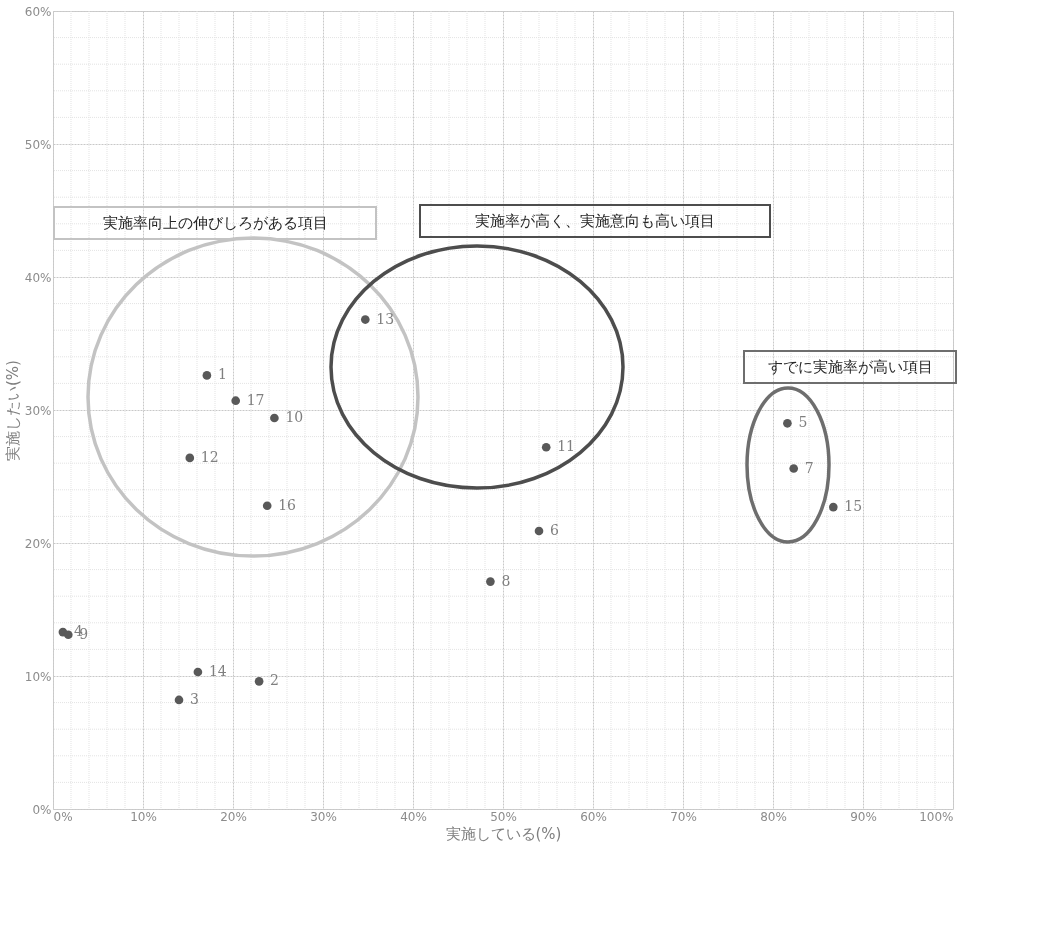 The image size is (1056, 927). What do you see at coordinates (323, 816) in the screenshot?
I see `x-tick-label: 30%` at bounding box center [323, 816].